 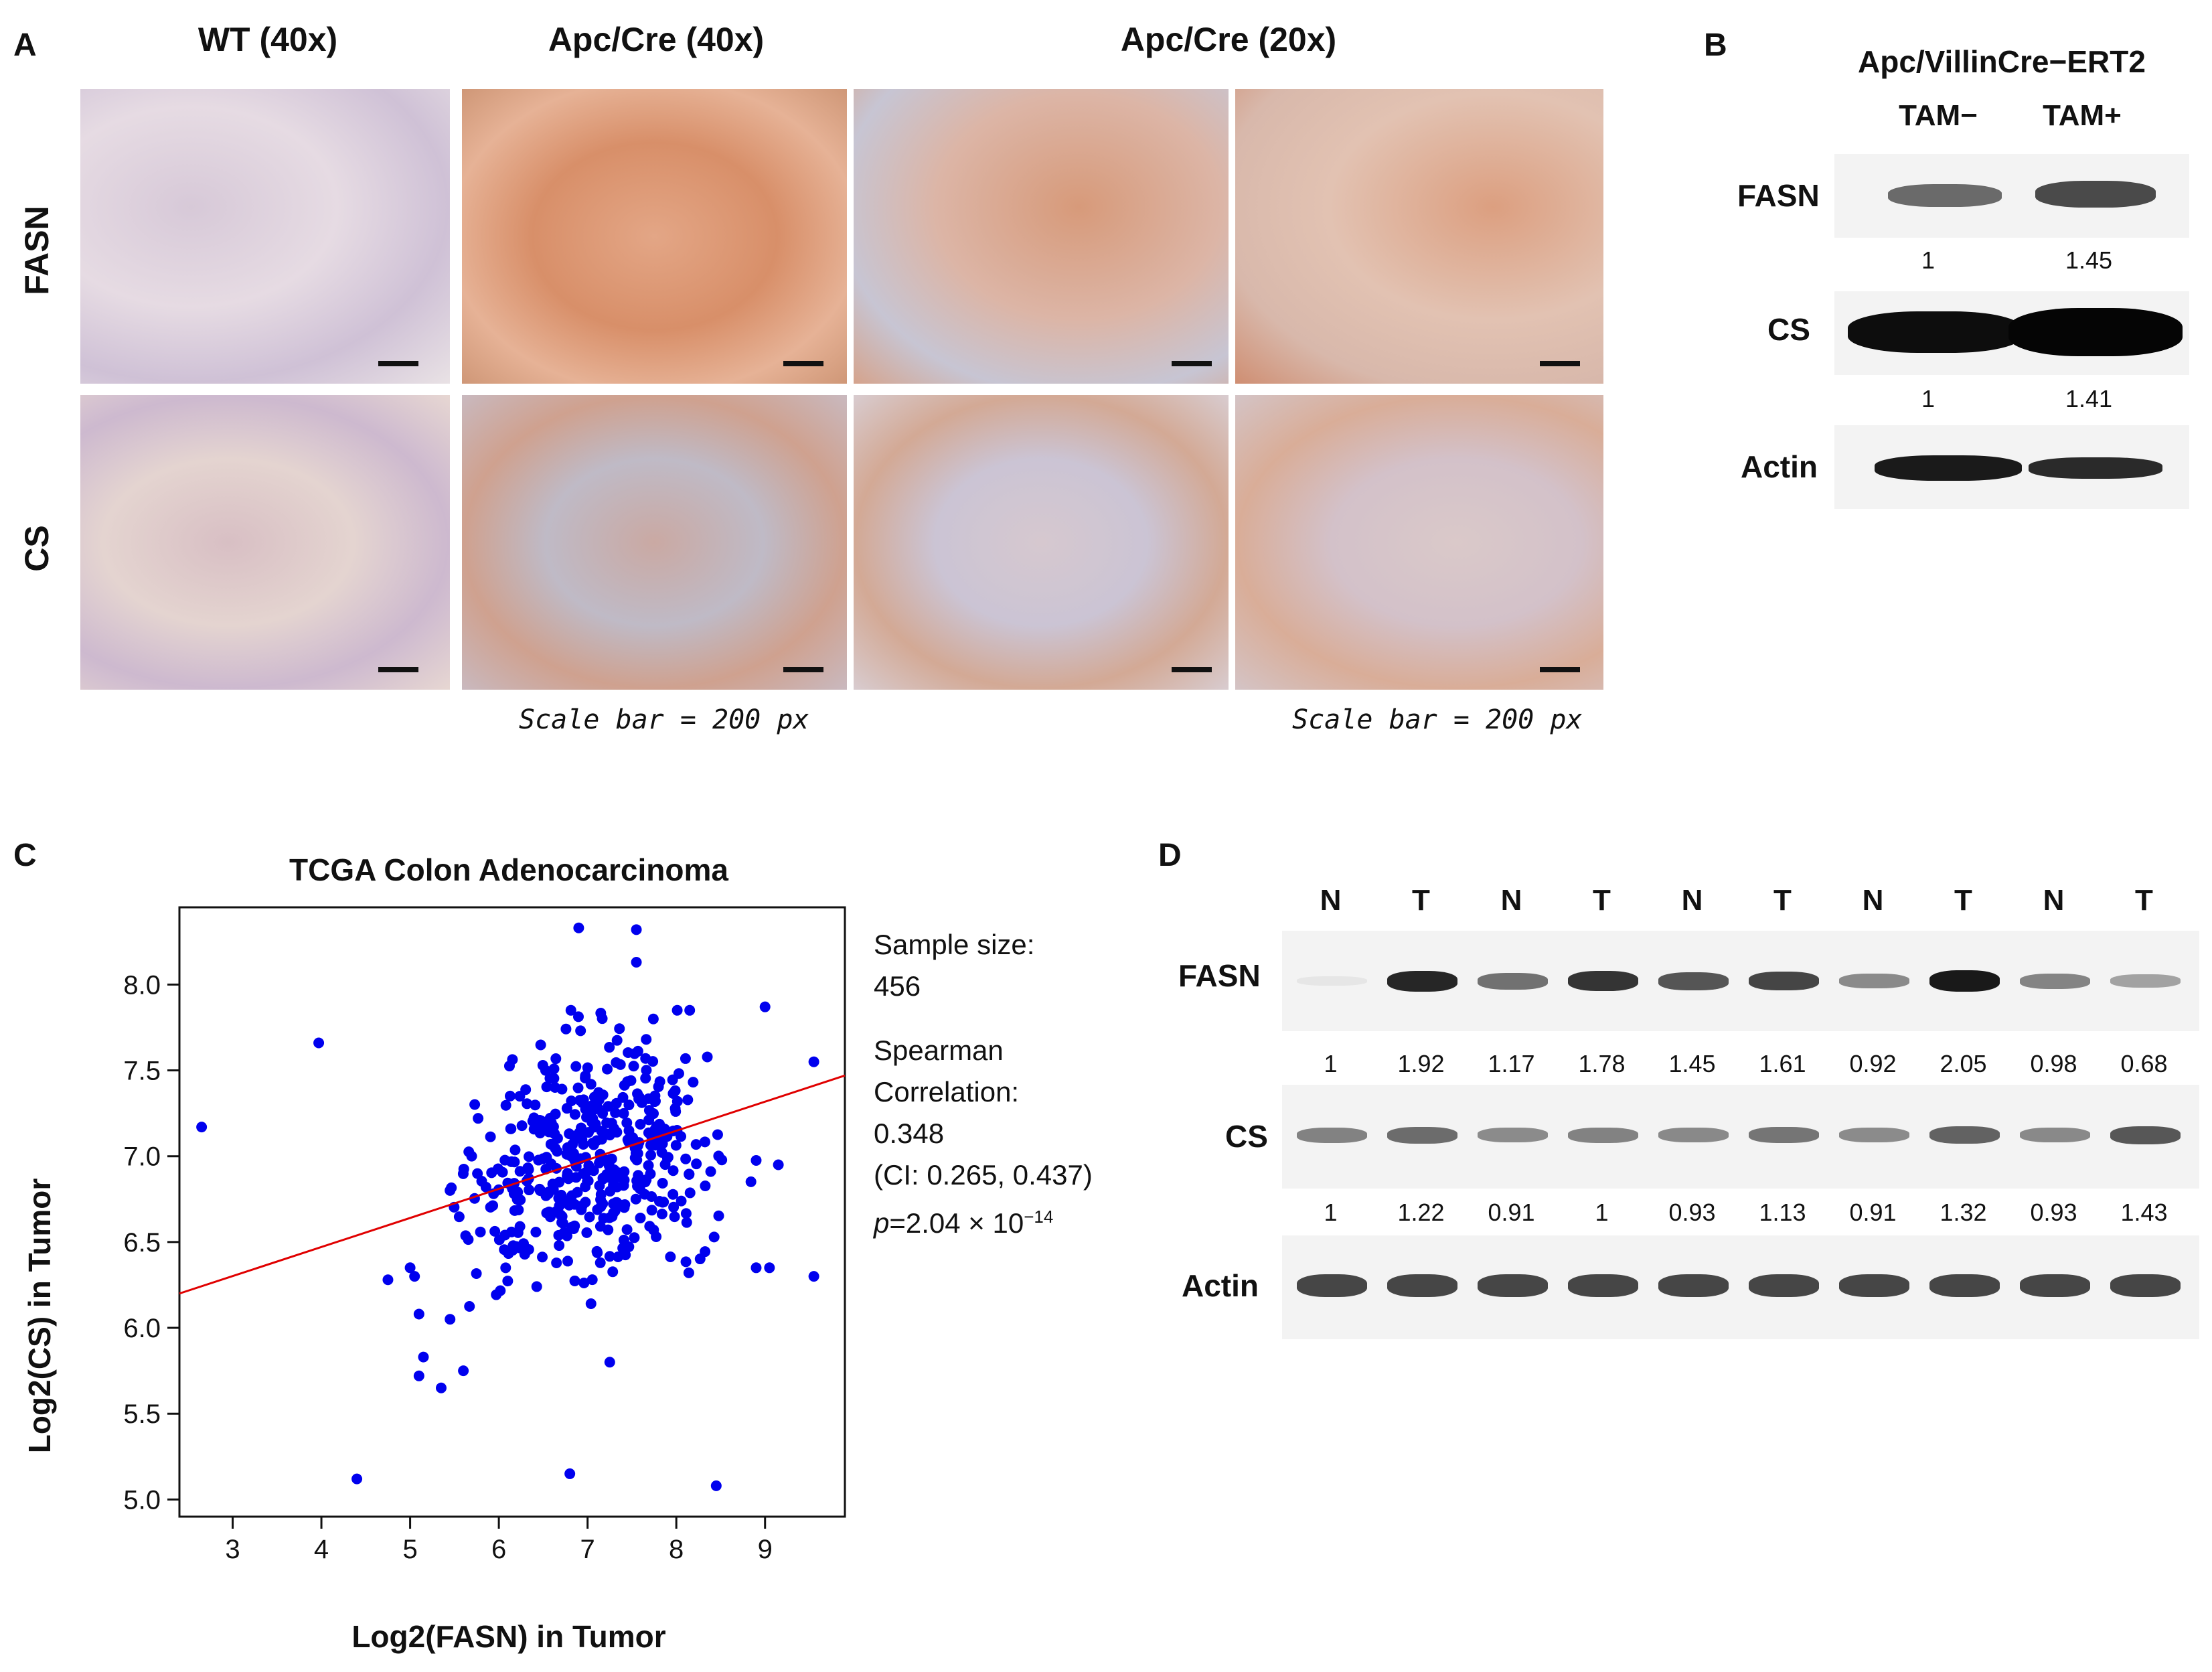 I want to click on blot-fasn, so click(x=1740, y=981).